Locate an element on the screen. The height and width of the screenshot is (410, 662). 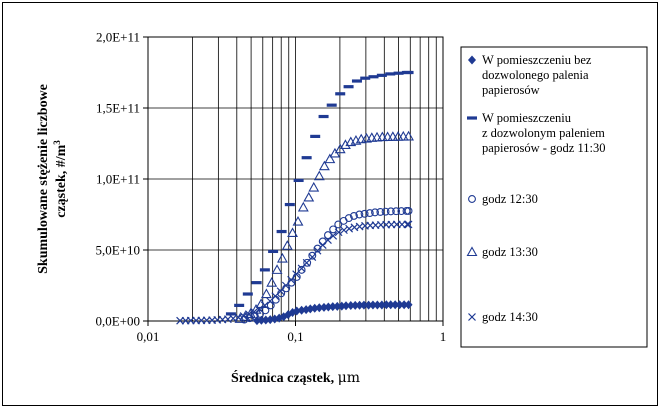
y-axis-title-line1: Skumulowane stężenie liczbowe is located at coordinates (43, 179).